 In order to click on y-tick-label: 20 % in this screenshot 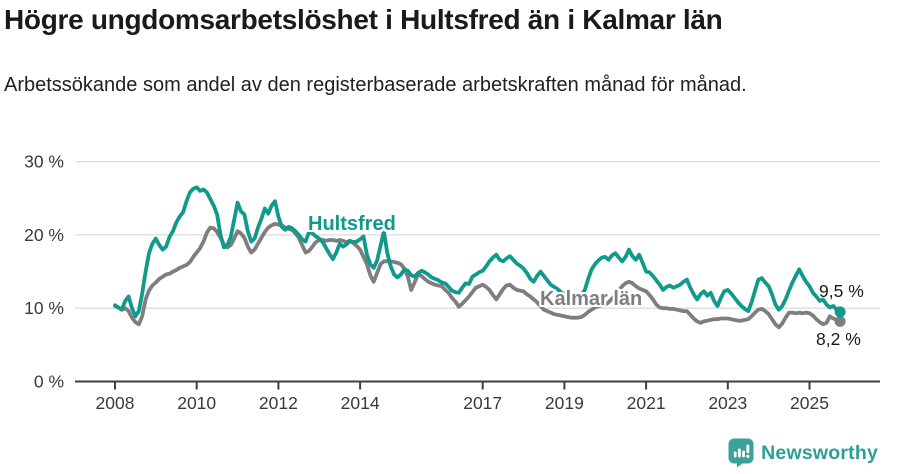, I will do `click(44, 235)`.